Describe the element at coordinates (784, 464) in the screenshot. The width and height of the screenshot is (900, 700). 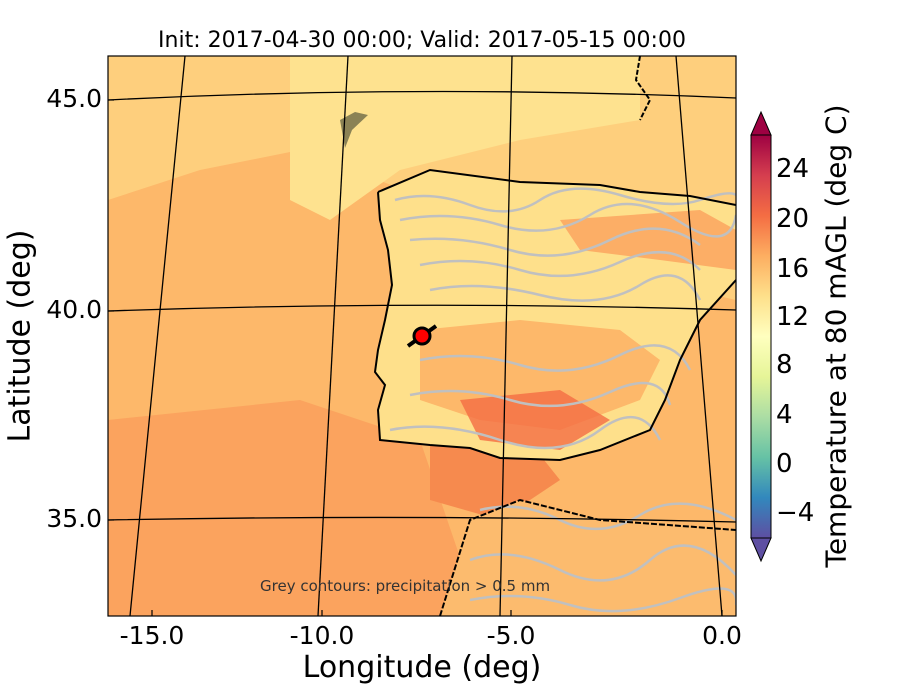
I see `colorbar-tick-label: 0` at that location.